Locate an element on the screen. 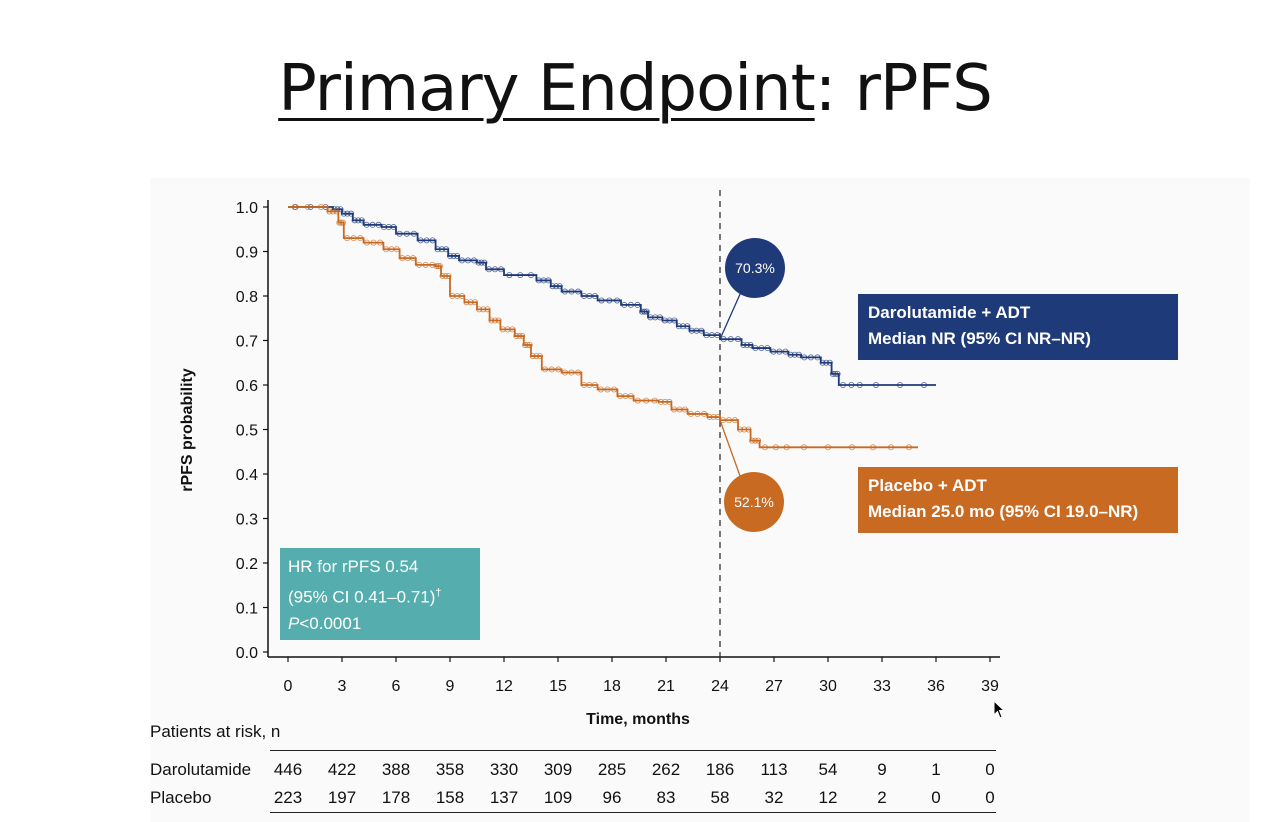 This screenshot has width=1270, height=822. mouse-pointer-icon is located at coordinates (999, 709).